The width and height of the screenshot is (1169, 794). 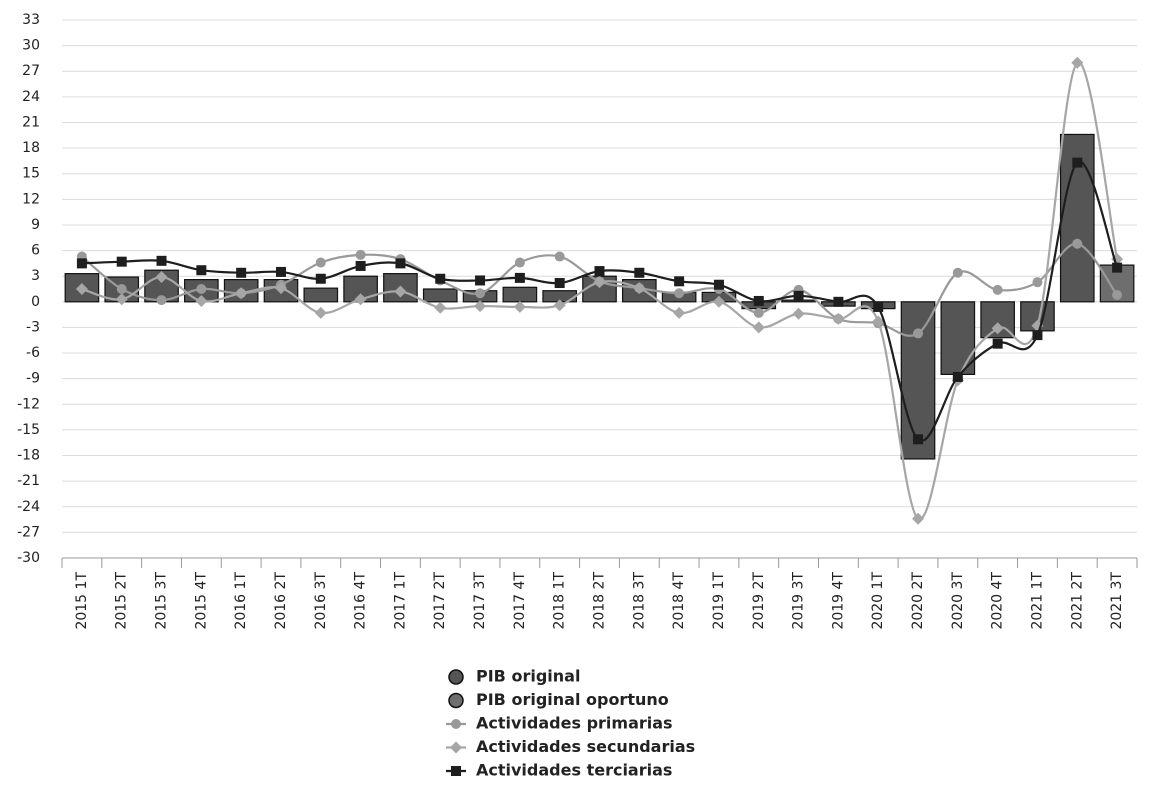 I want to click on x-tick-label: 2018 2T, so click(x=600, y=601).